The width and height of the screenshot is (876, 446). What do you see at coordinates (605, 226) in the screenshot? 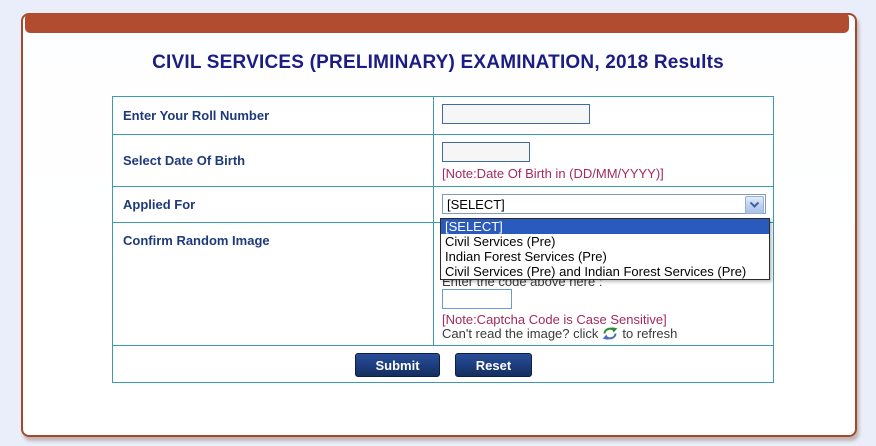
I see `dropdown-option-select: [SELECT]` at bounding box center [605, 226].